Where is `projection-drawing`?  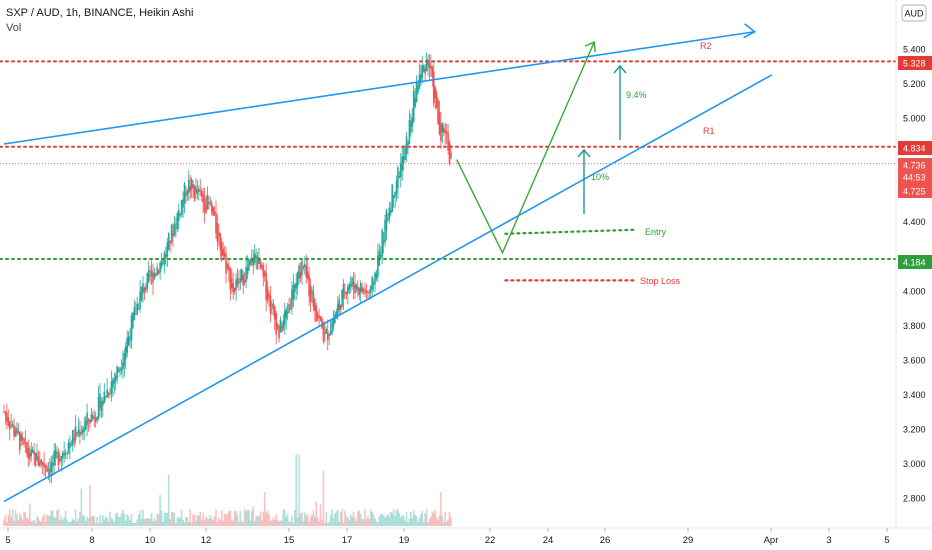 projection-drawing is located at coordinates (541, 148).